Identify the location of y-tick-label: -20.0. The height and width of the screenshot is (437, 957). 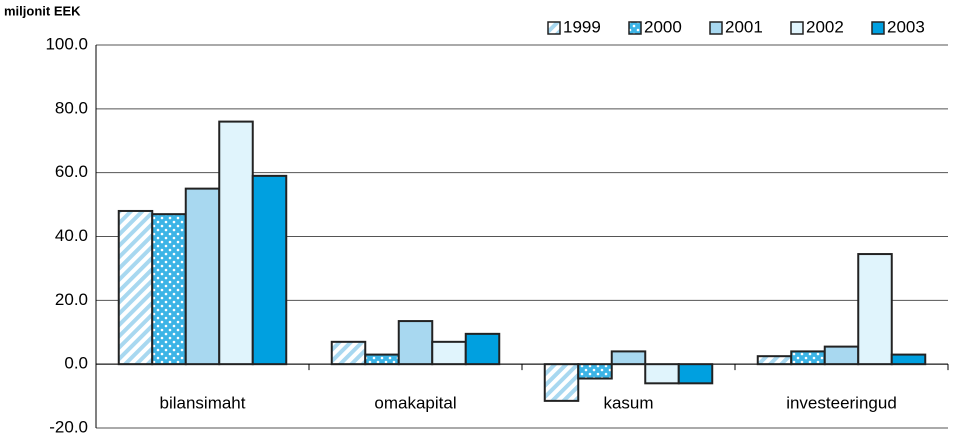
(68, 426).